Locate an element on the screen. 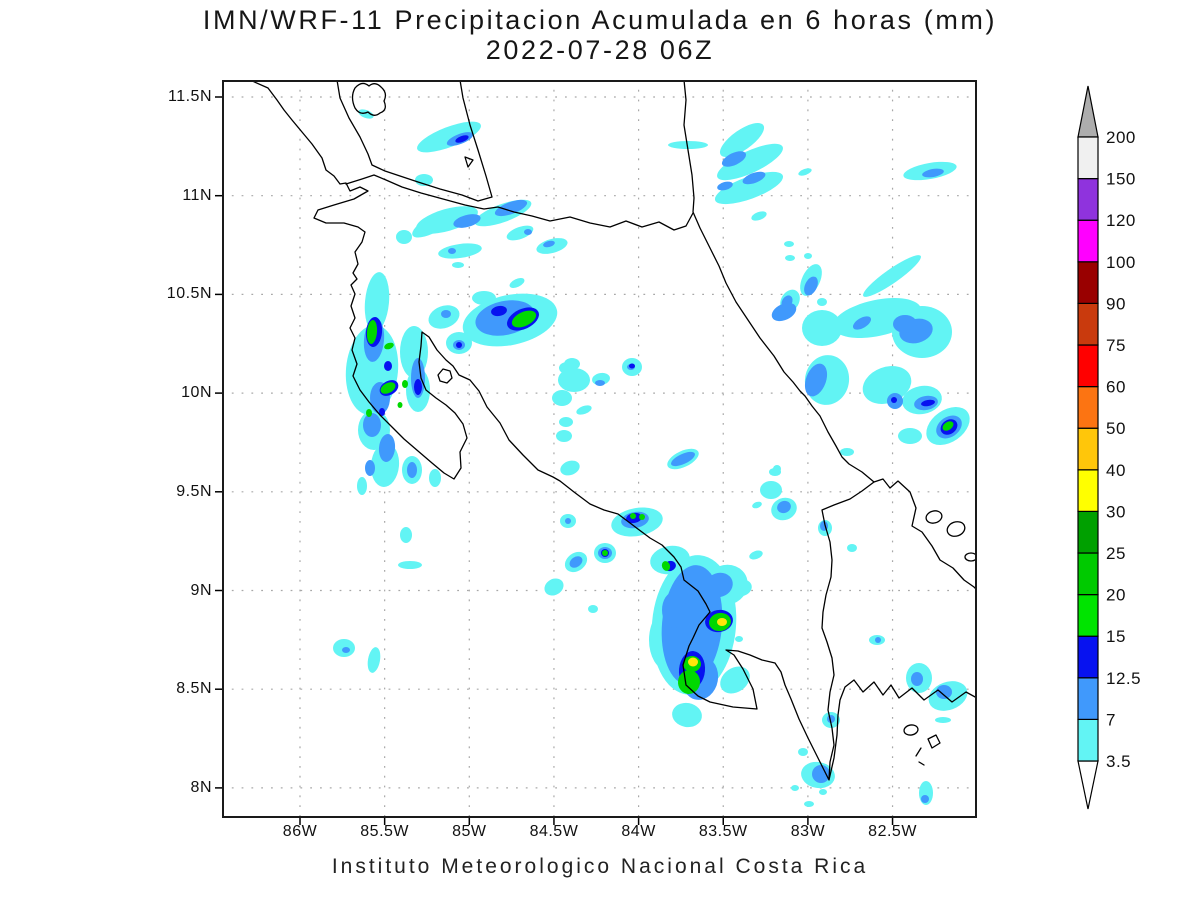 The image size is (1200, 900). bocas-del-toro-islands is located at coordinates (951, 536).